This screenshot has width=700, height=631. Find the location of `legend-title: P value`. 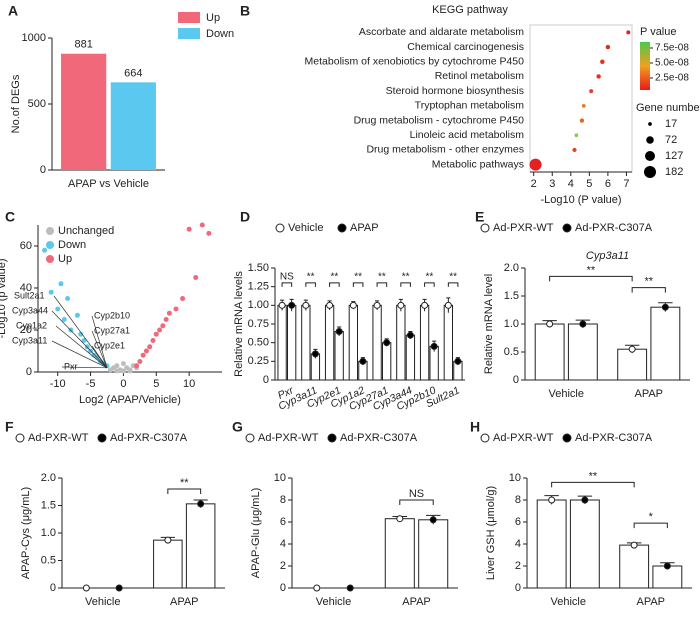

legend-title: P value is located at coordinates (658, 32).